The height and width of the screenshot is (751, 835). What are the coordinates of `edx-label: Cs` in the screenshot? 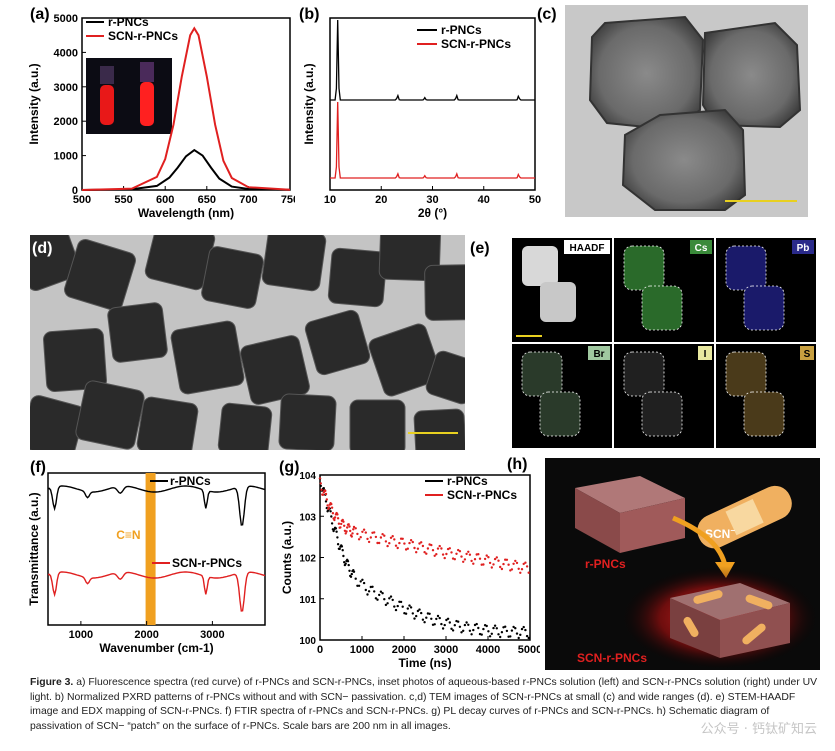 It's located at (701, 248).